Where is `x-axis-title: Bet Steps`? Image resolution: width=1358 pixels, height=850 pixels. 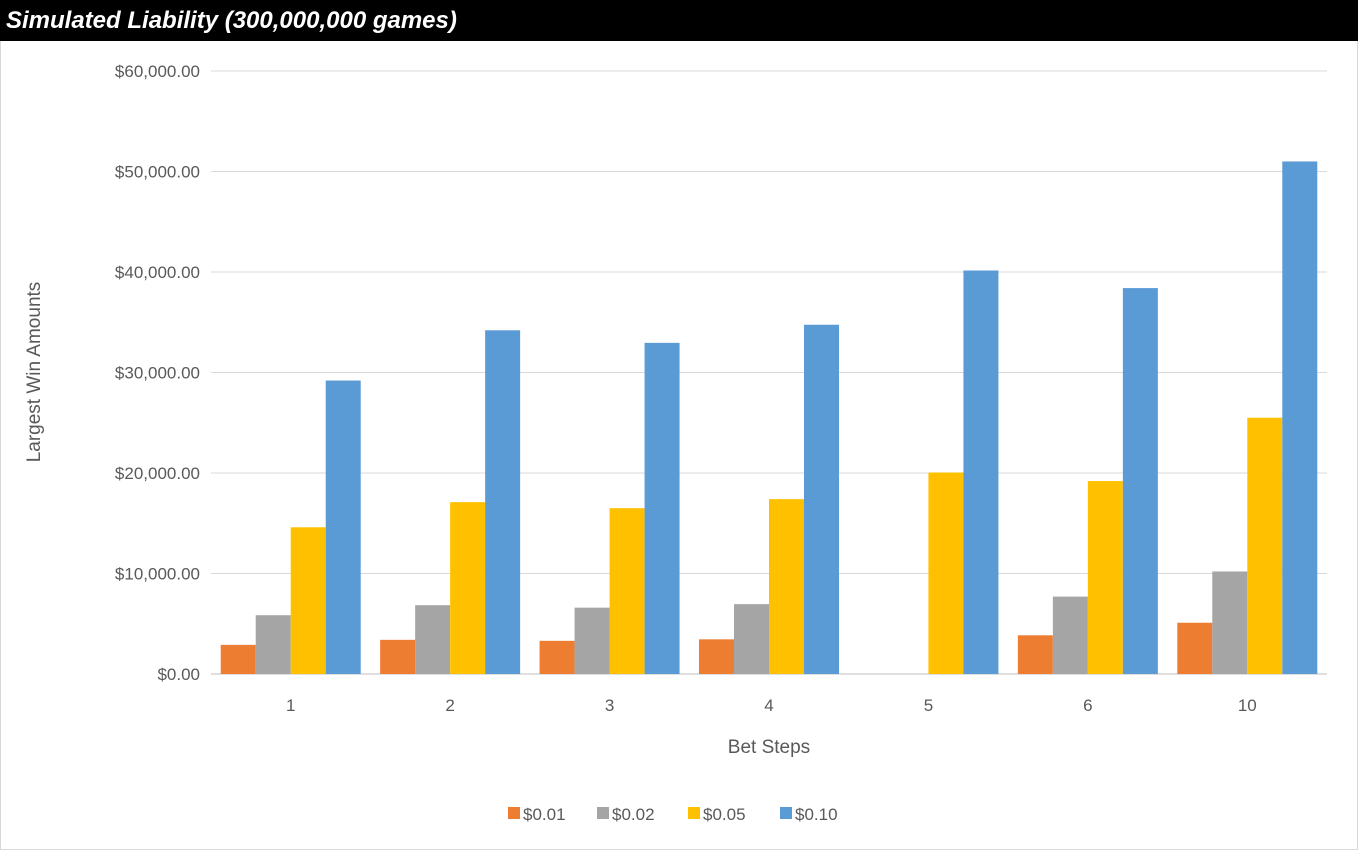
x-axis-title: Bet Steps is located at coordinates (769, 747).